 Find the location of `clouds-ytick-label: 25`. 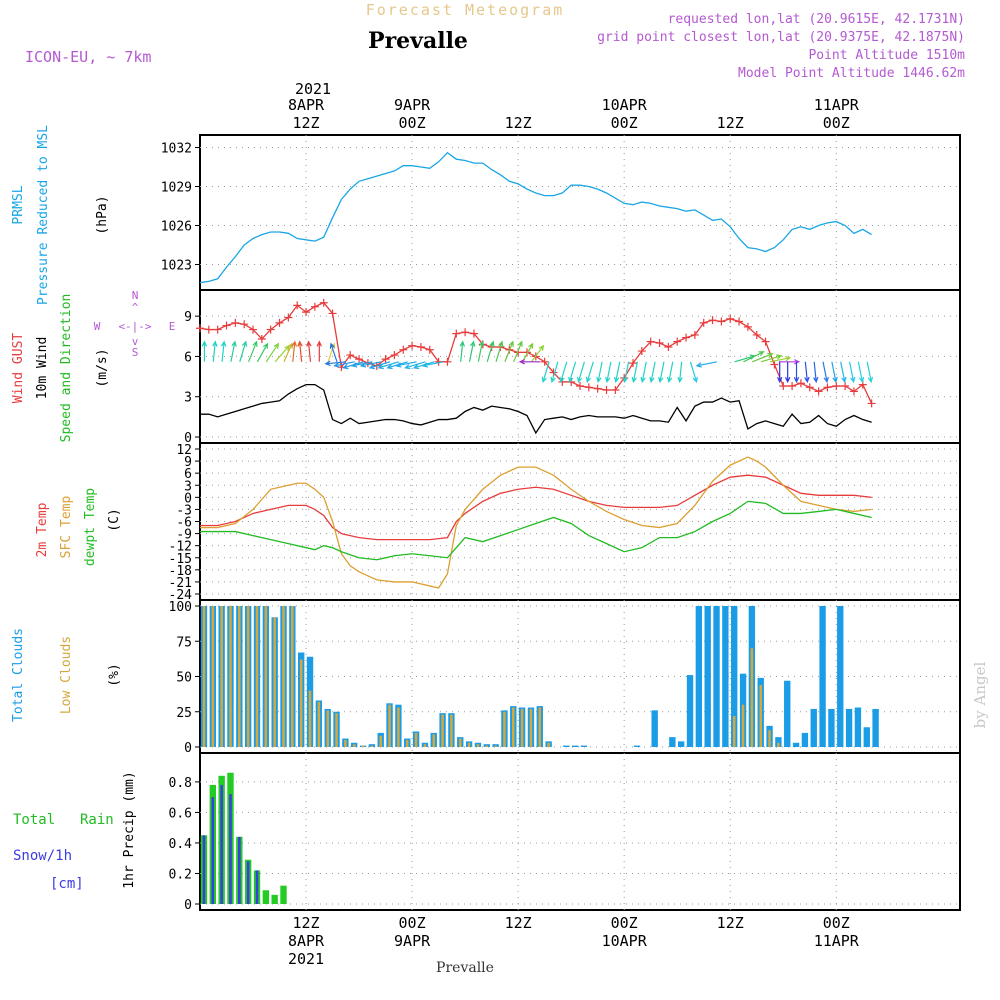

clouds-ytick-label: 25 is located at coordinates (184, 713).